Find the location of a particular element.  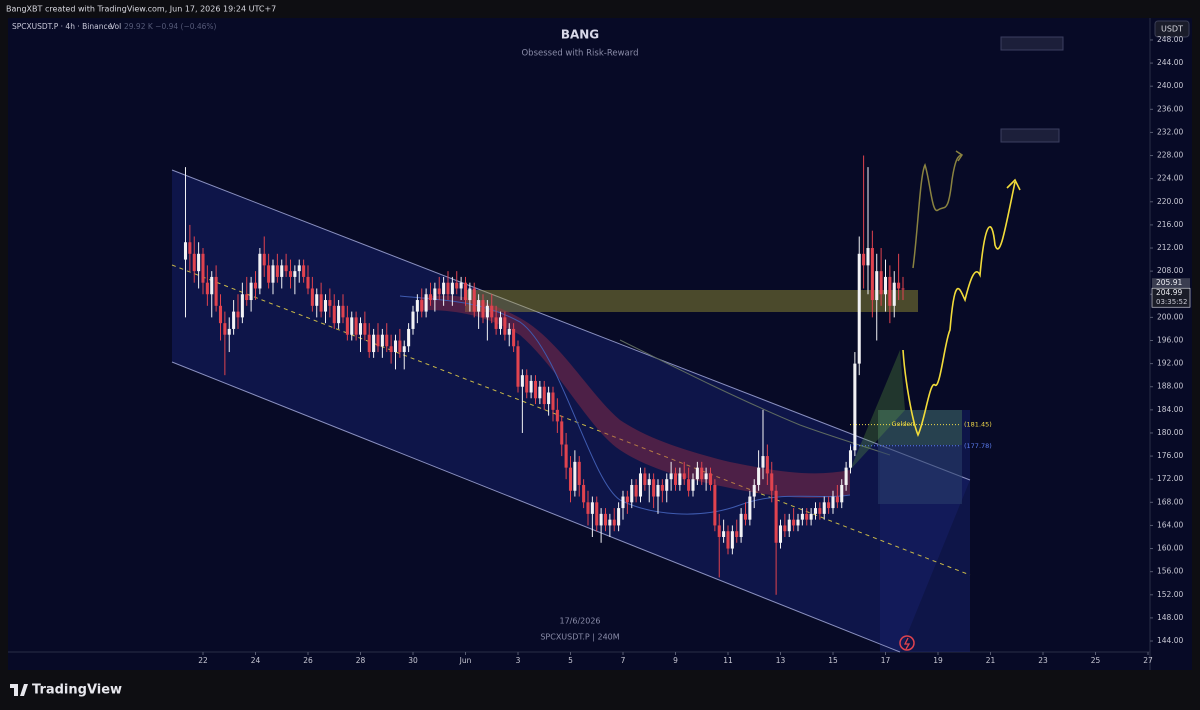

price-tag-bg is located at coordinates (1171, 283).